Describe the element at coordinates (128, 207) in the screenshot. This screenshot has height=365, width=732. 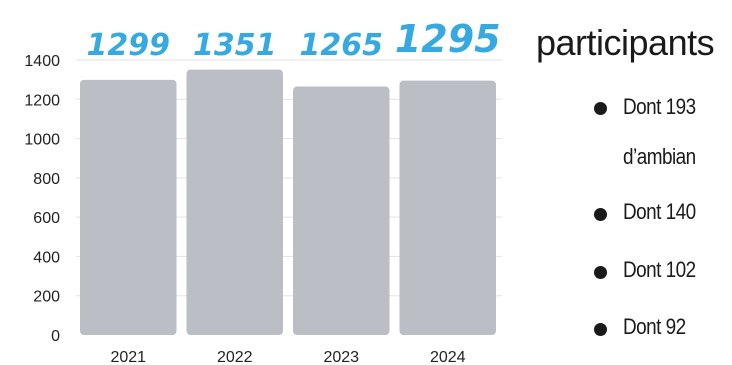
I see `bar-2021` at that location.